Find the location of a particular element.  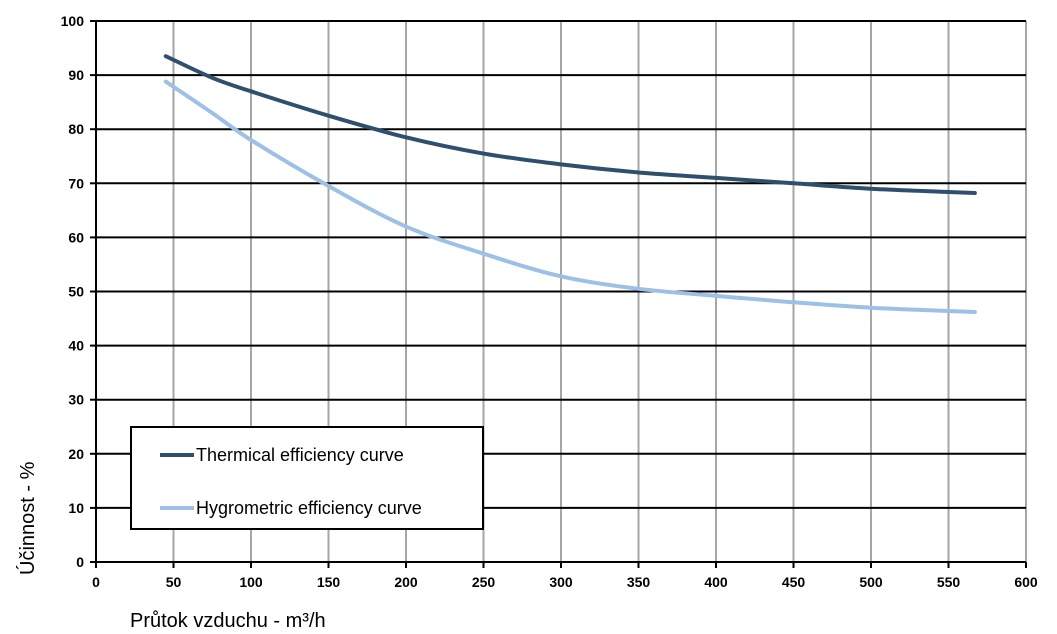

x-axis-title: Průtok vzduchu - m³/h is located at coordinates (228, 621).